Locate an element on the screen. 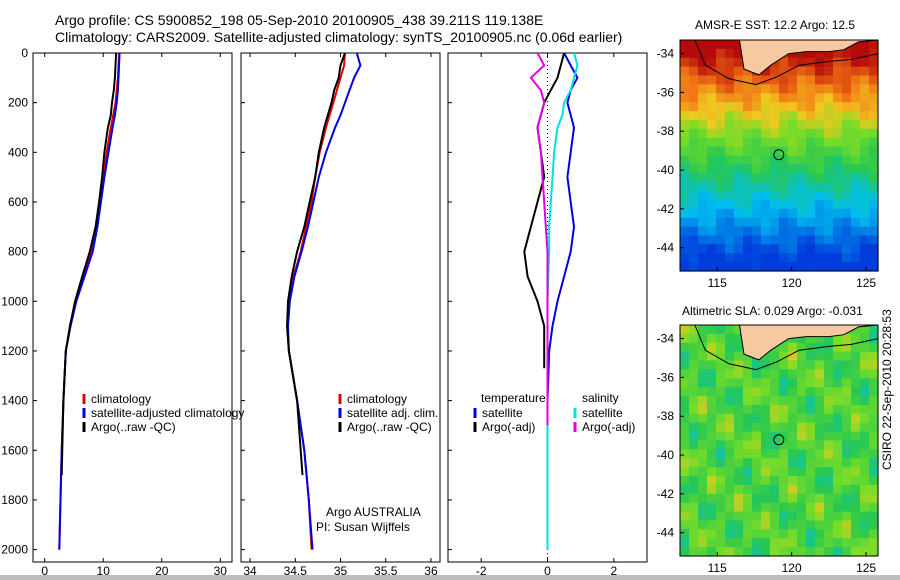 The width and height of the screenshot is (900, 580). legend-satellite-sal: satellite adj. clim. is located at coordinates (392, 413).